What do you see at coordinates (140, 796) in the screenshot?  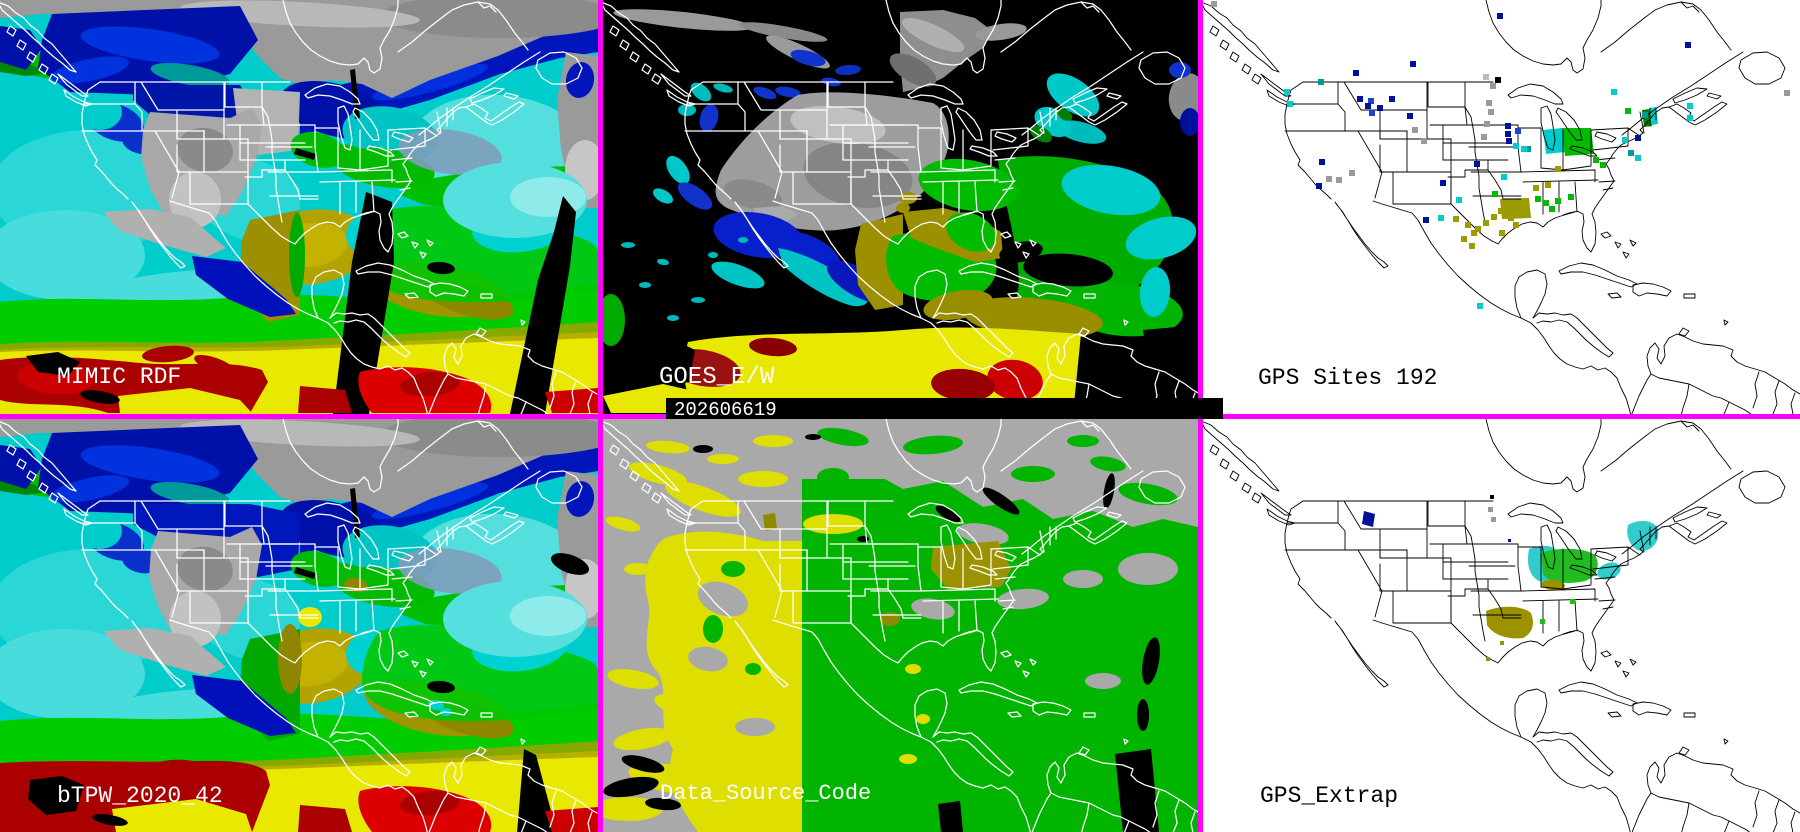 I see `svg-text: bTPW_2020_42` at bounding box center [140, 796].